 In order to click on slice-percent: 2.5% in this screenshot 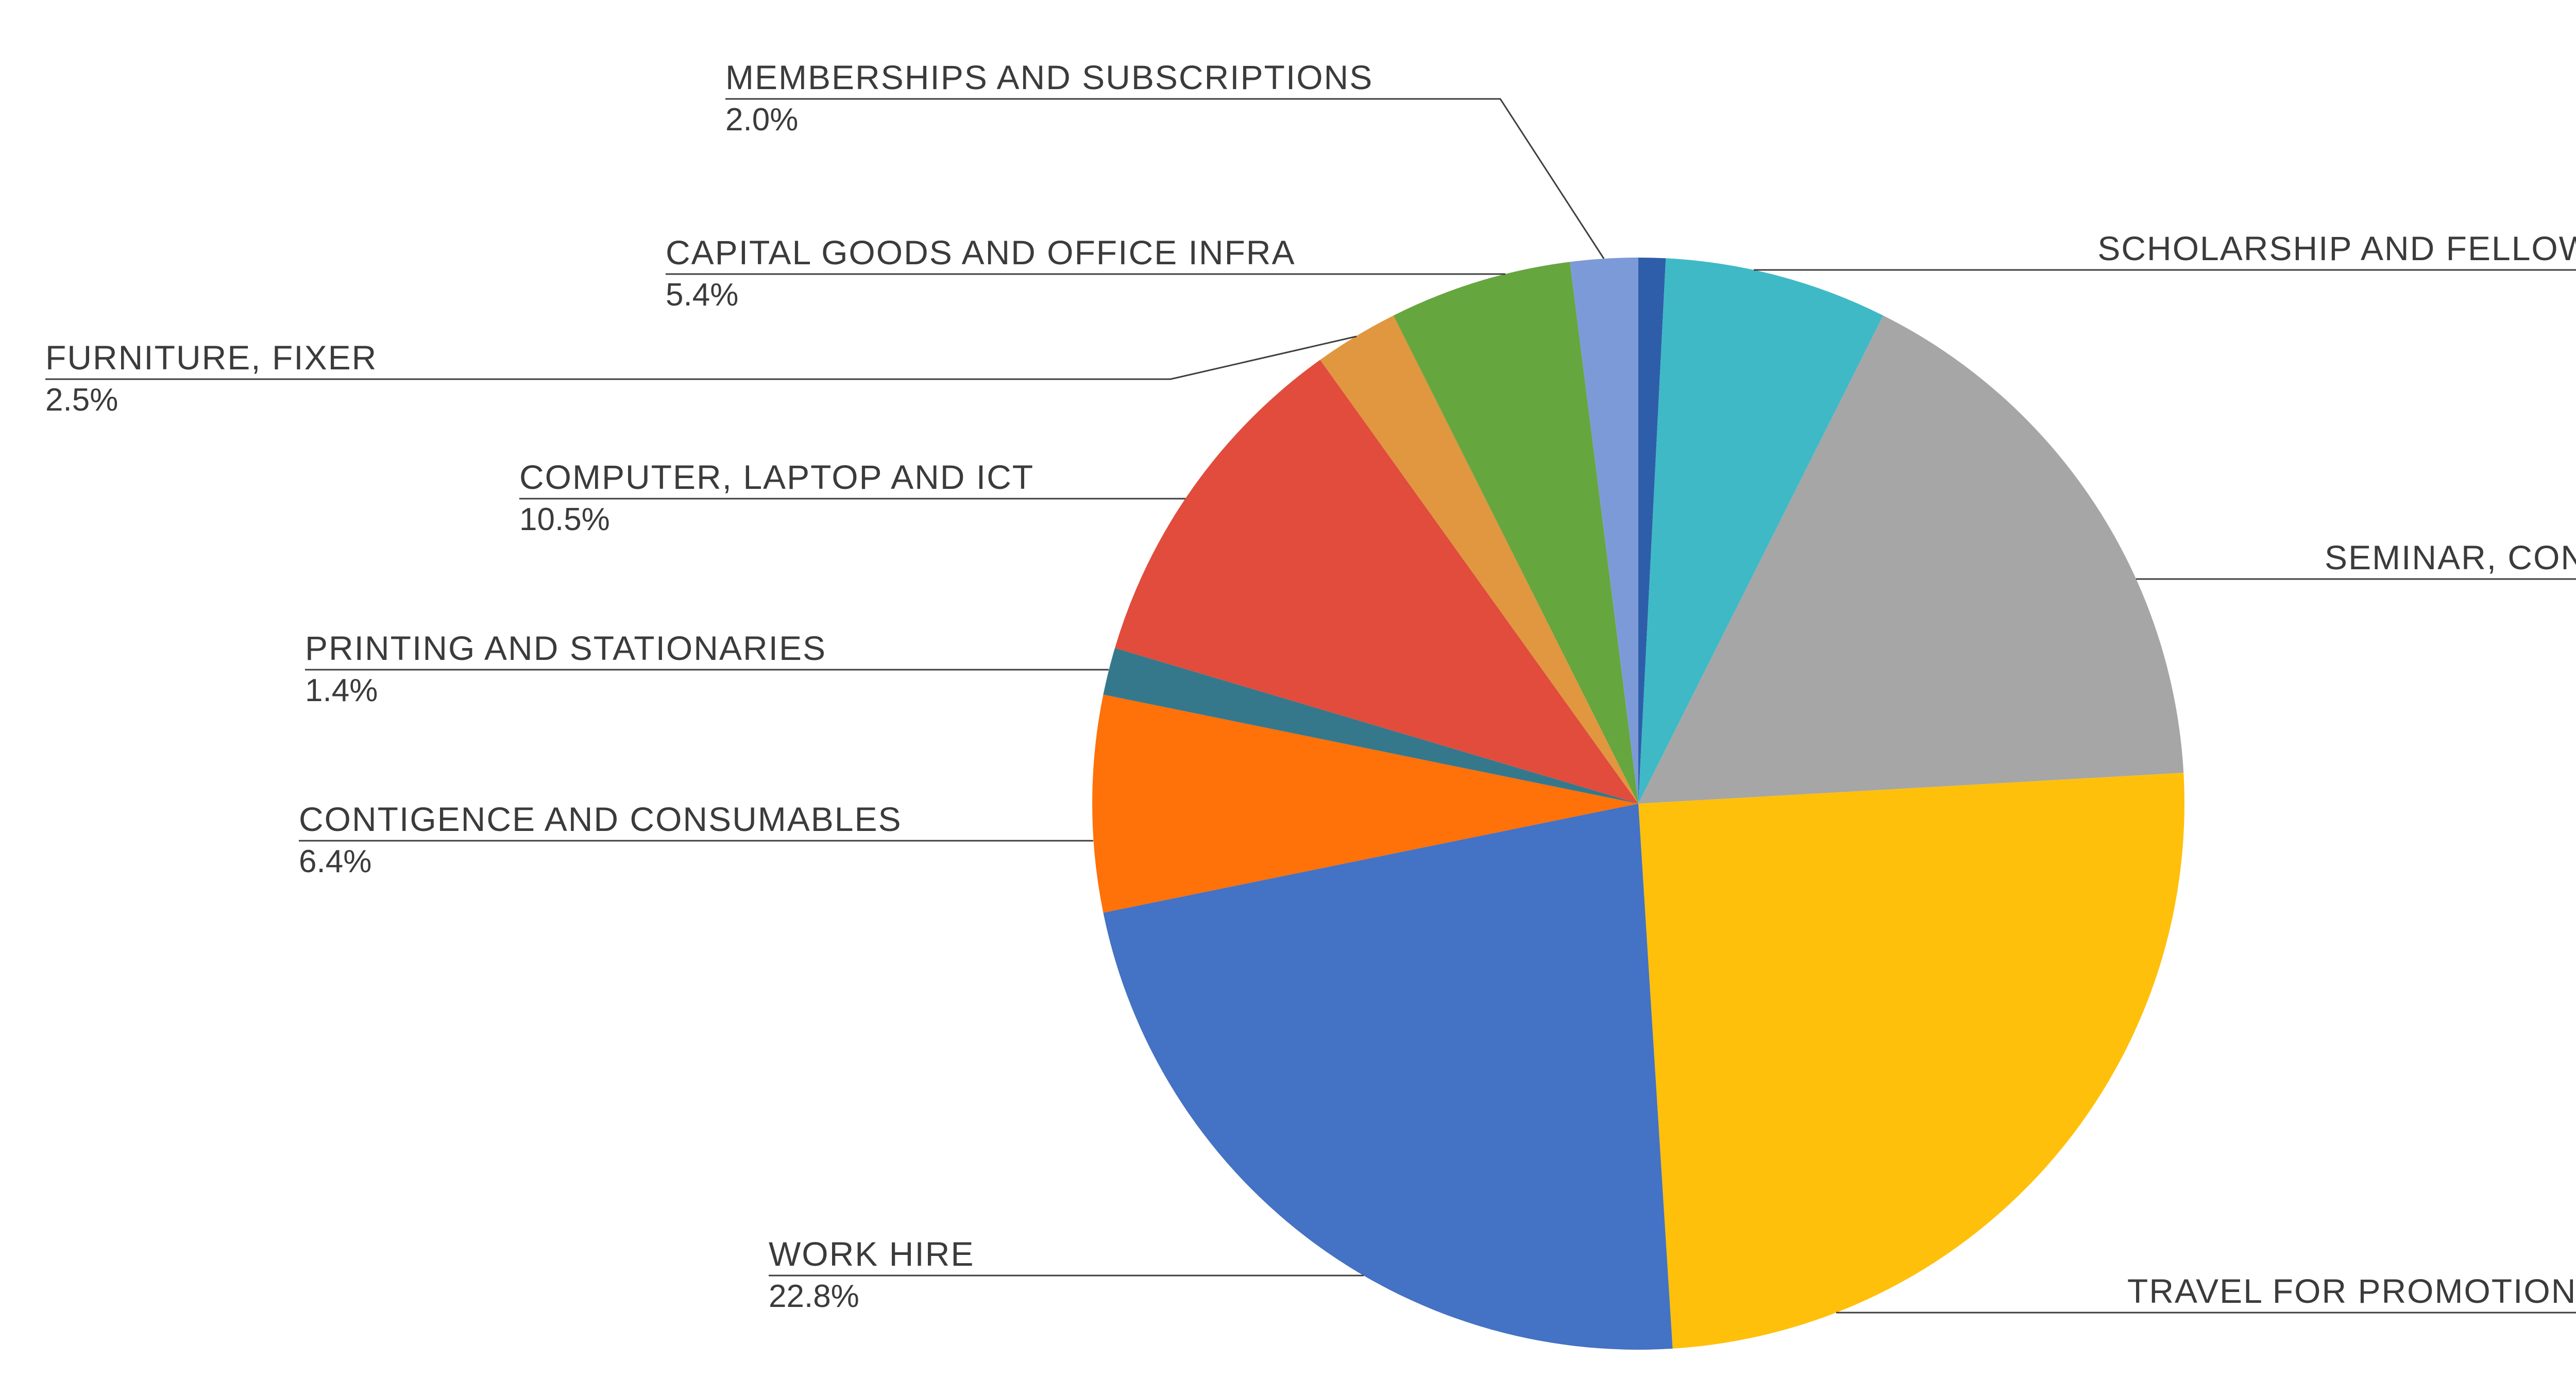, I will do `click(81, 400)`.